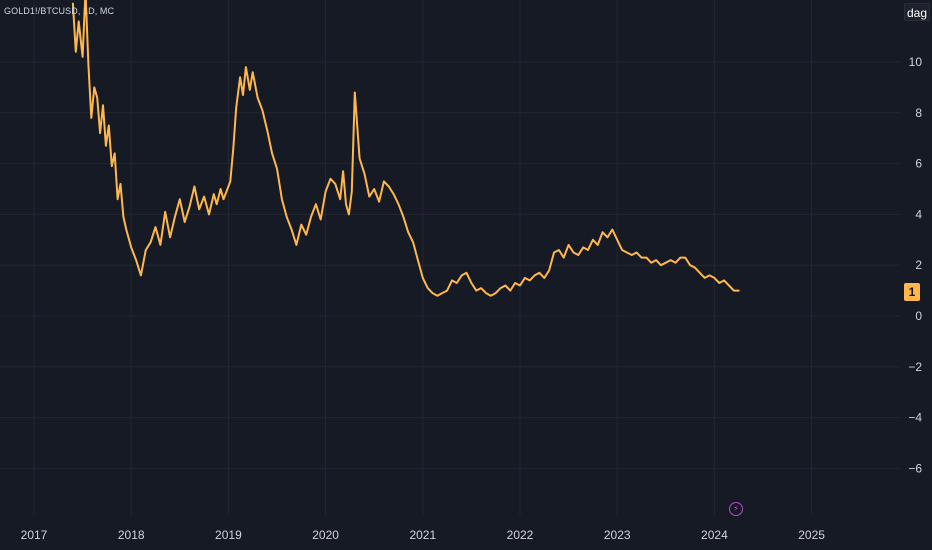  What do you see at coordinates (918, 265) in the screenshot?
I see `y-tick-label: 2` at bounding box center [918, 265].